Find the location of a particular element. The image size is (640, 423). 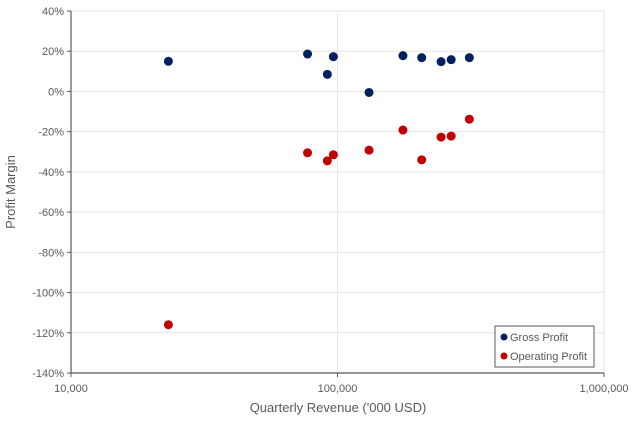

y-tick-label: -80% is located at coordinates (51, 253).